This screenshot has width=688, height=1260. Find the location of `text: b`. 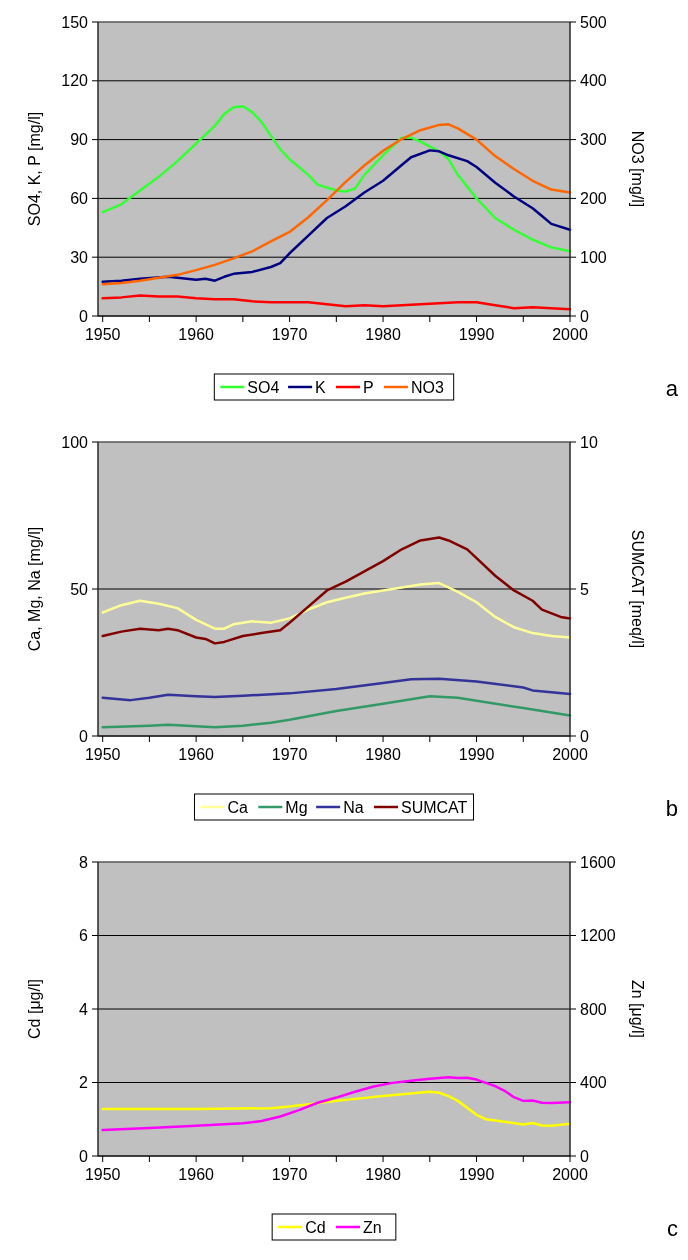

text: b is located at coordinates (671, 808).